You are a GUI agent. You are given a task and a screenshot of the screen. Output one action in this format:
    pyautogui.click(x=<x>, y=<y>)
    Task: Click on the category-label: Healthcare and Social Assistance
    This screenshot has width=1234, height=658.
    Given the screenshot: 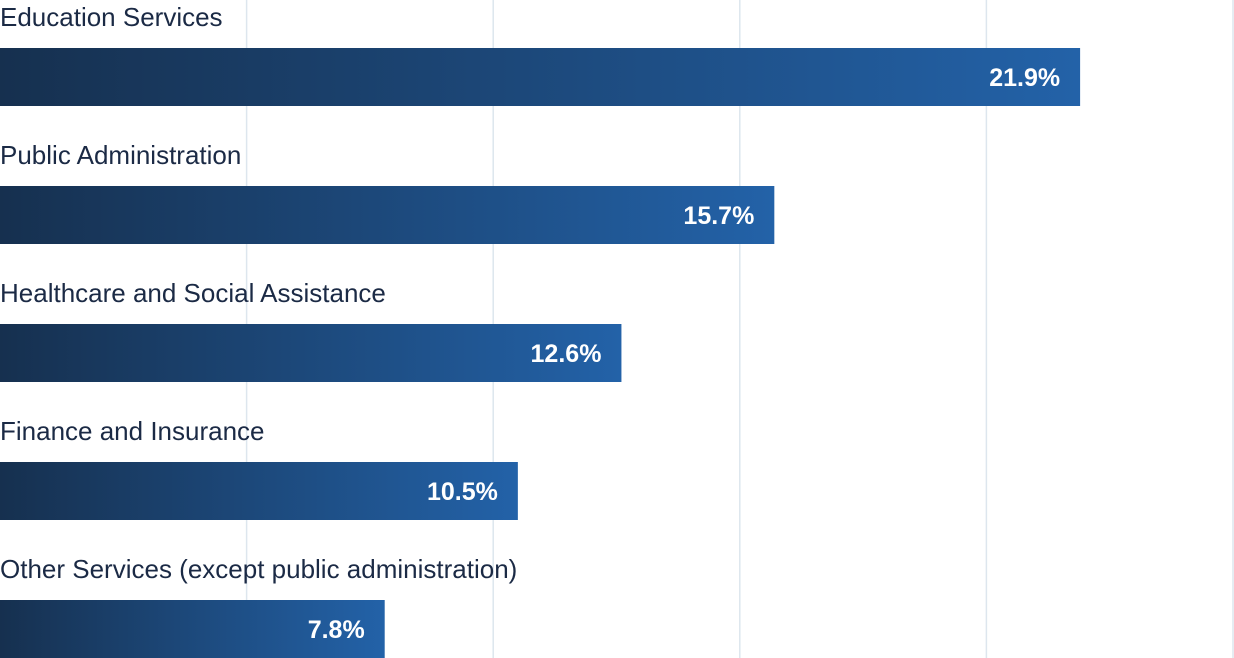 What is the action you would take?
    pyautogui.click(x=193, y=293)
    